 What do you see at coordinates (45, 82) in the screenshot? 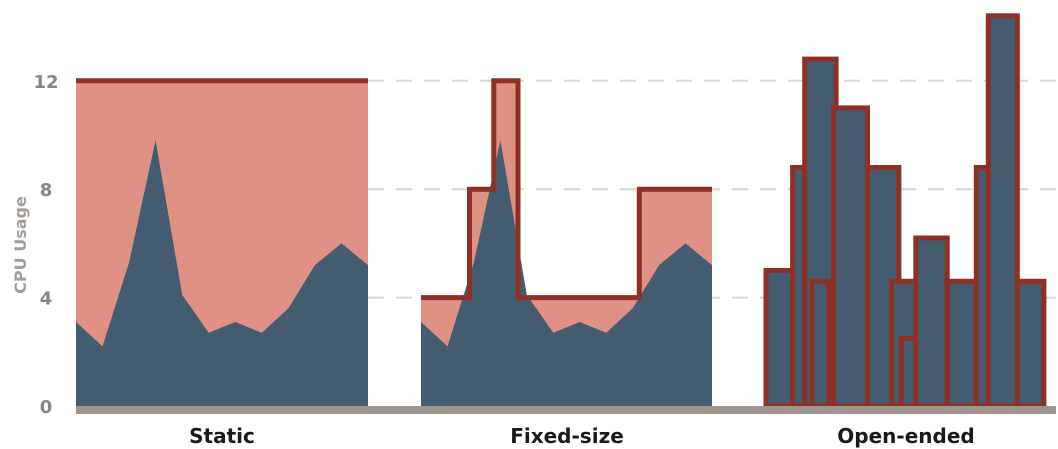
I see `y-tick-label-12: 12` at bounding box center [45, 82].